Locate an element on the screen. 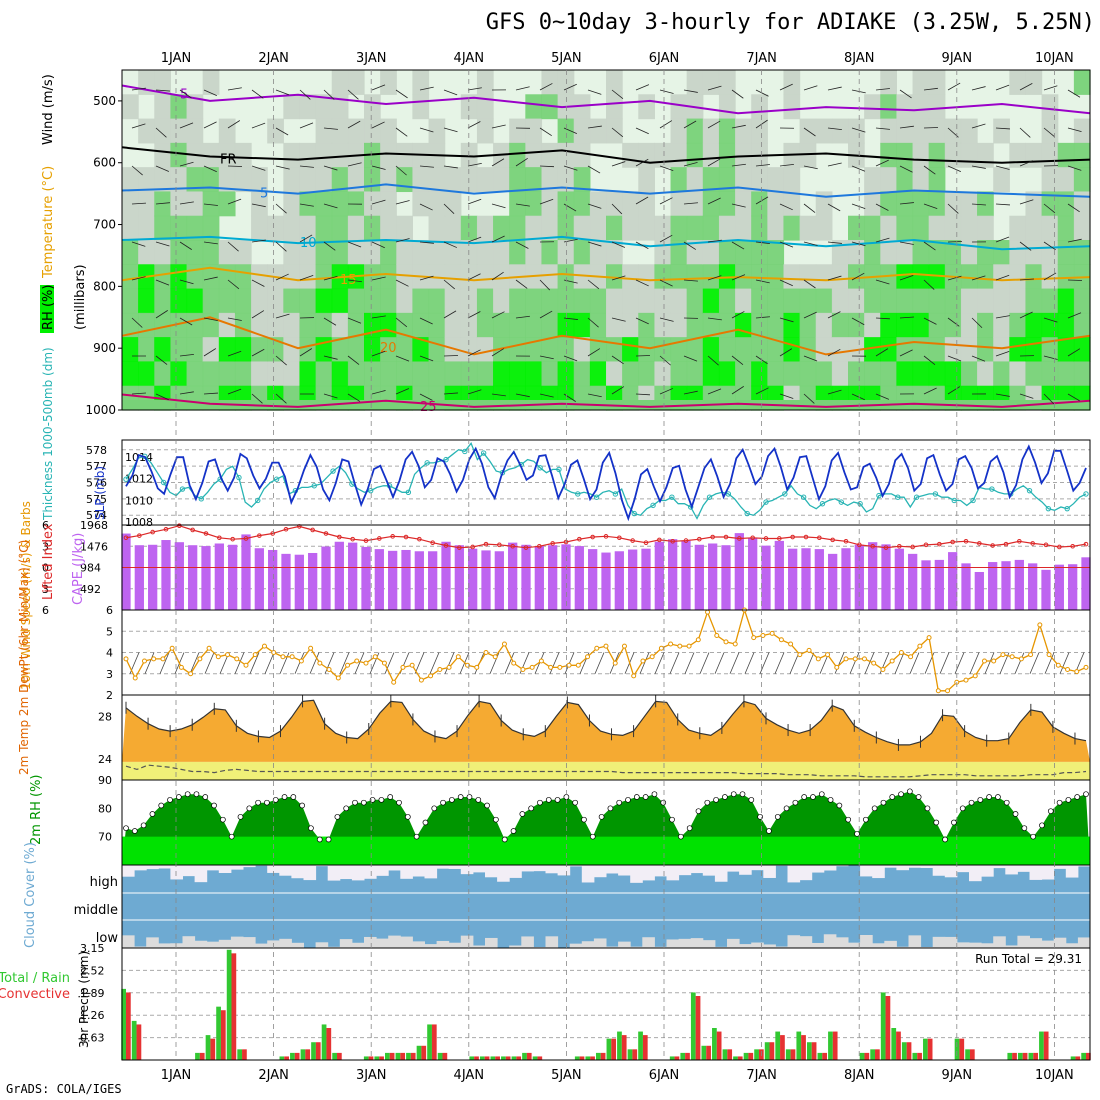  isotherm-label: 15 is located at coordinates (348, 280).